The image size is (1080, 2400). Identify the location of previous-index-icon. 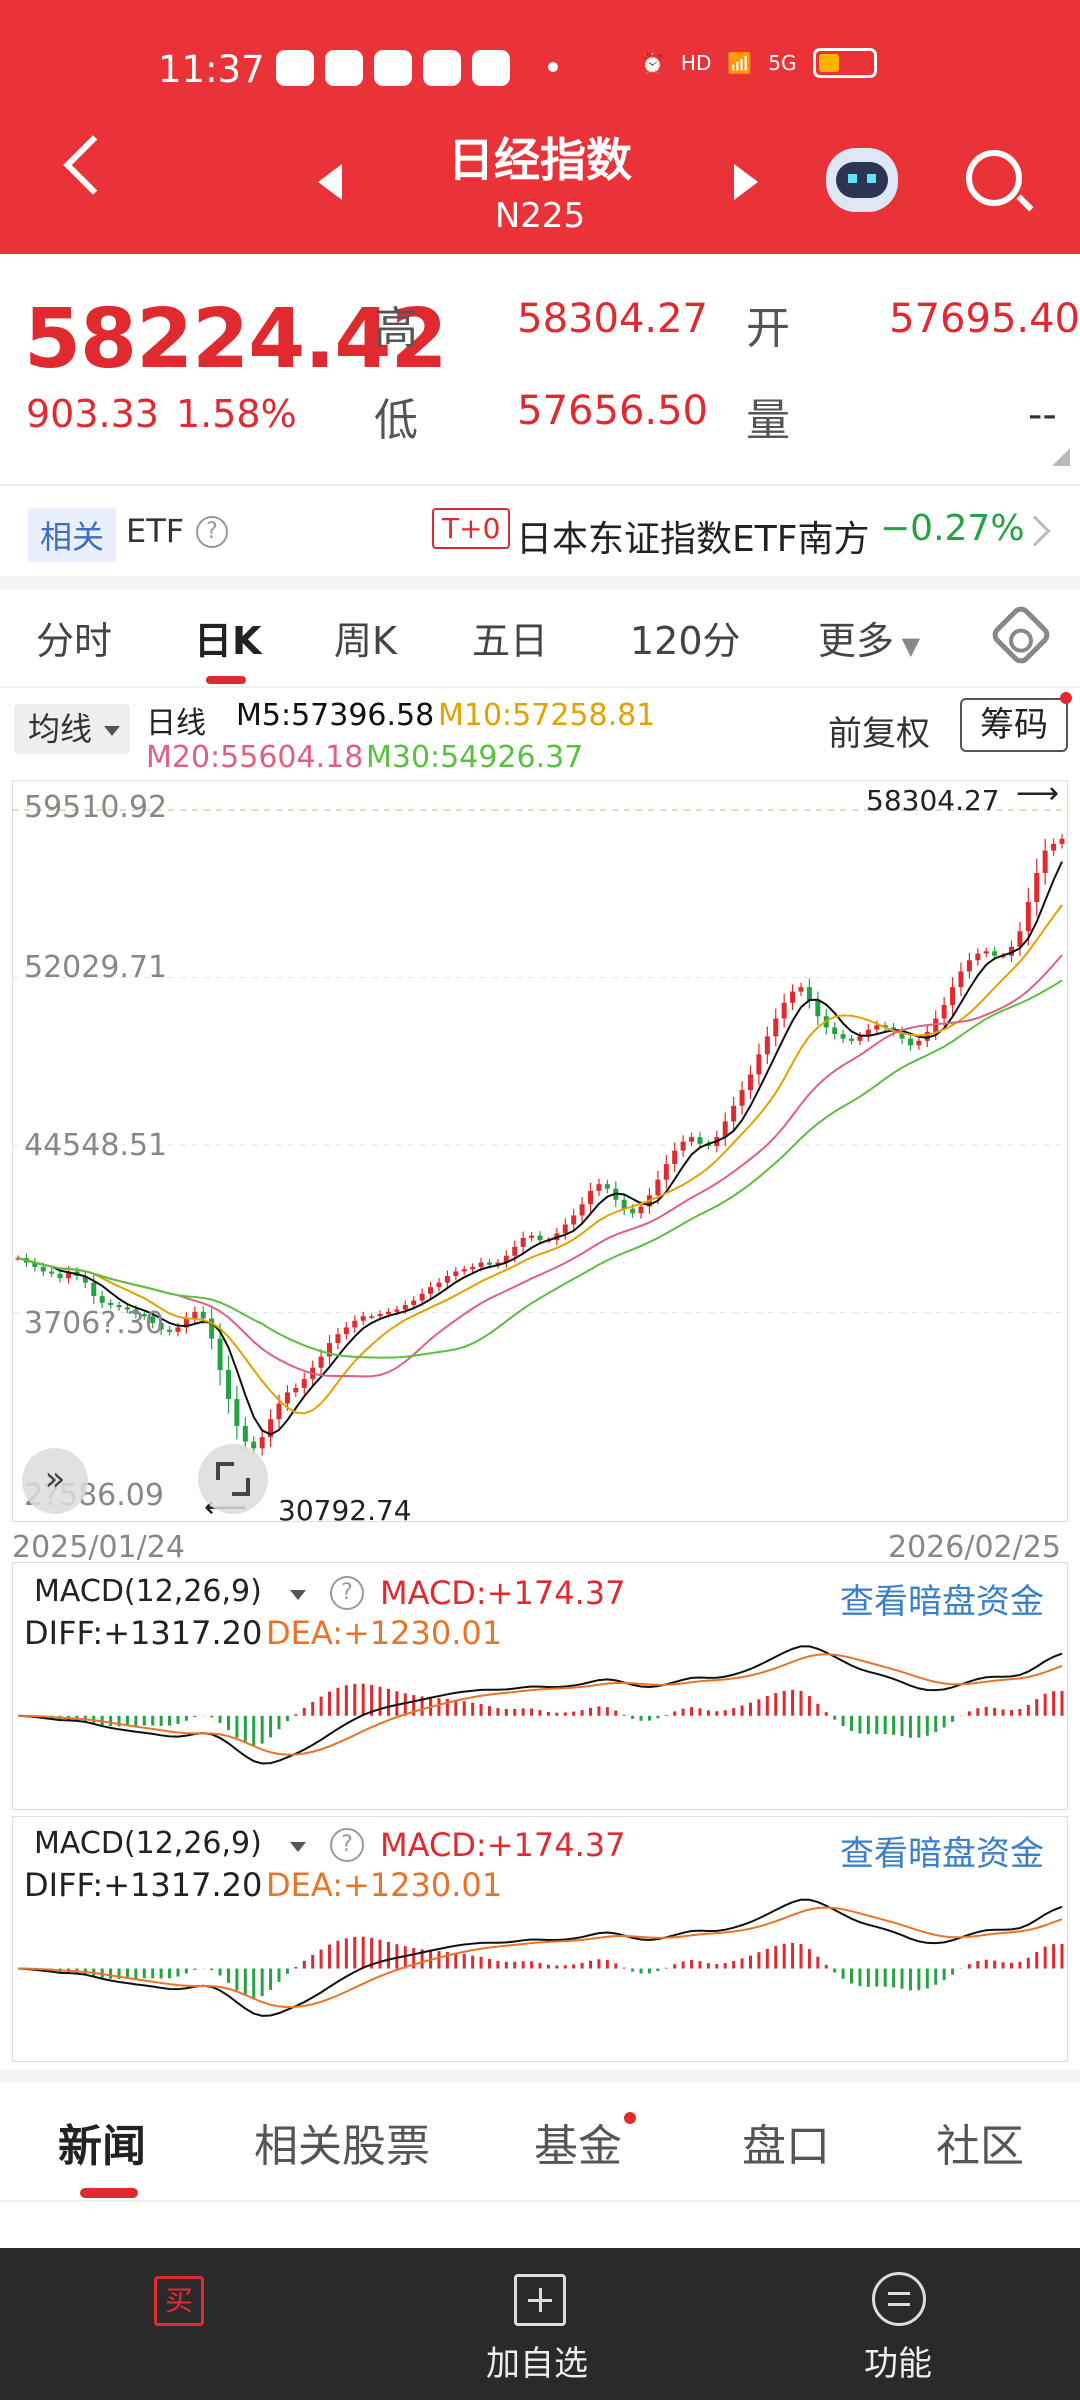
(330, 182).